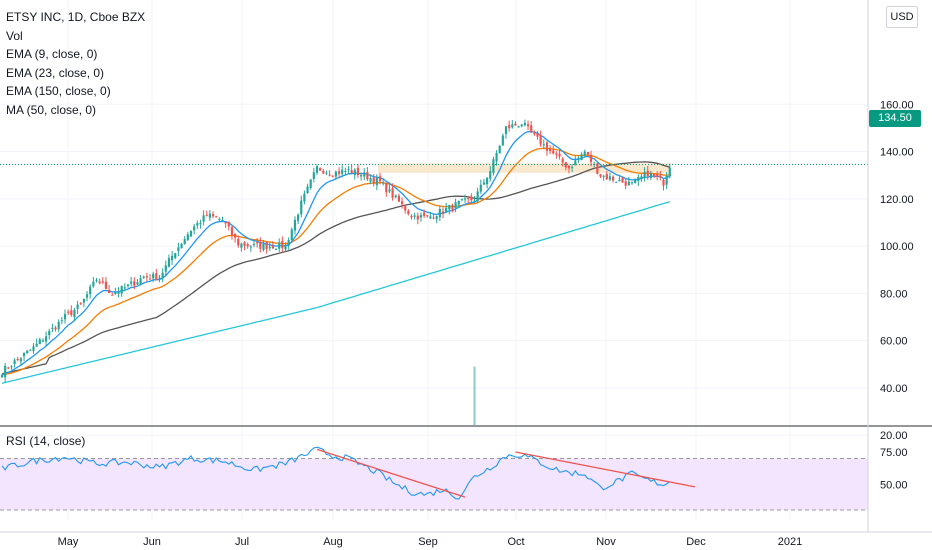  What do you see at coordinates (894, 342) in the screenshot?
I see `price-tick-label: 60.00` at bounding box center [894, 342].